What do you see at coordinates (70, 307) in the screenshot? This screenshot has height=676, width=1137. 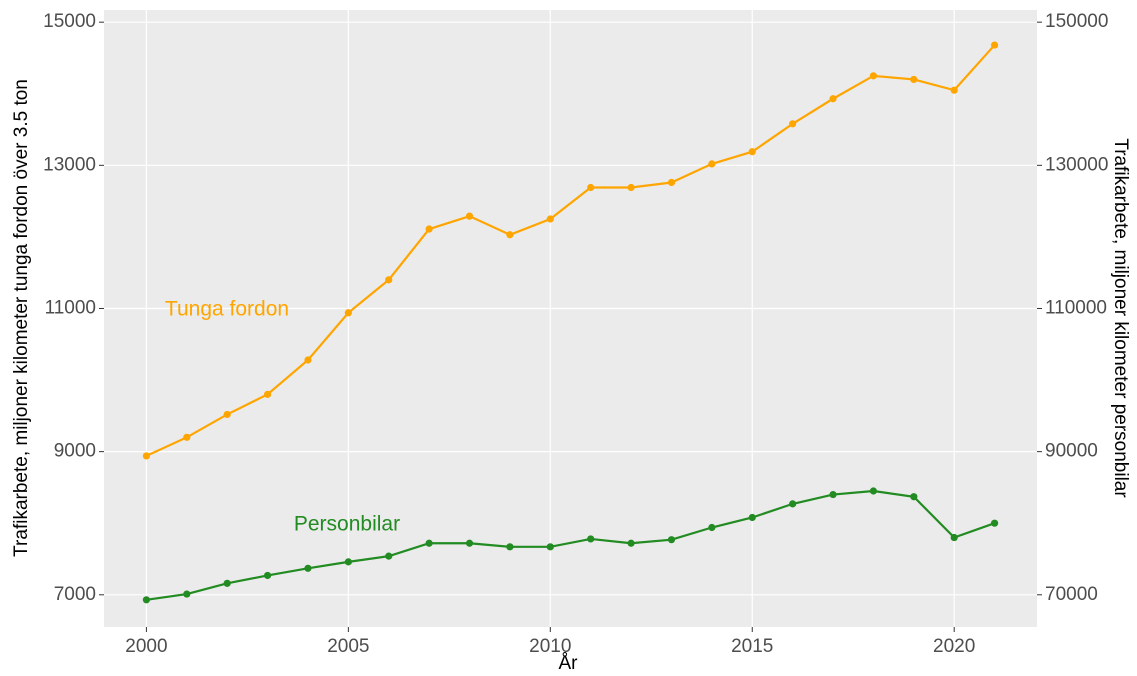 I see `y-tick-label: 11000` at bounding box center [70, 307].